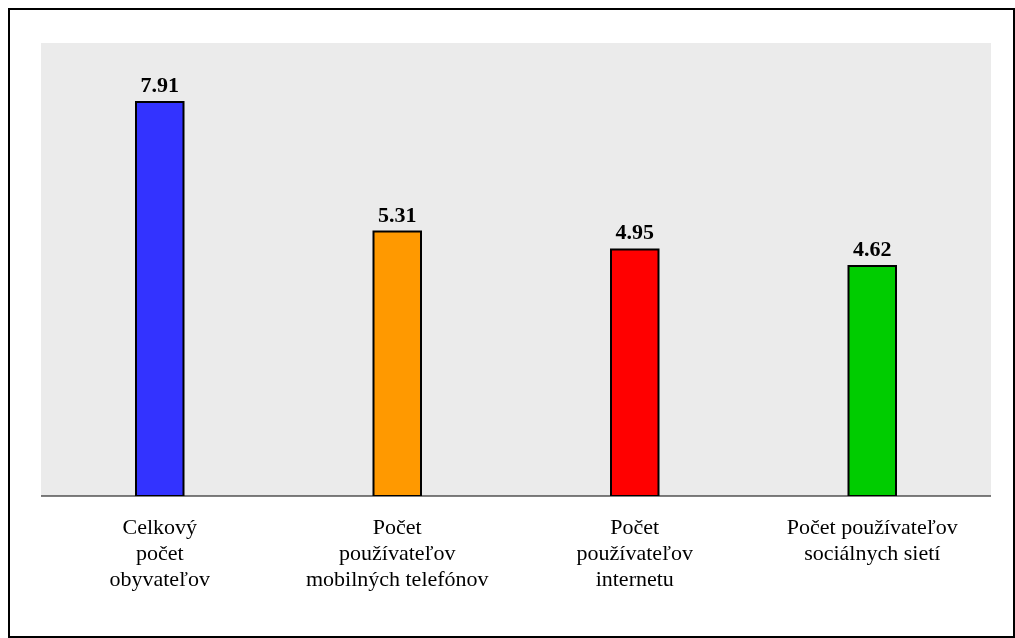 The width and height of the screenshot is (1015, 638). Describe the element at coordinates (872, 539) in the screenshot. I see `x-tick-label: Počet používateľov sociálnych sietí` at that location.